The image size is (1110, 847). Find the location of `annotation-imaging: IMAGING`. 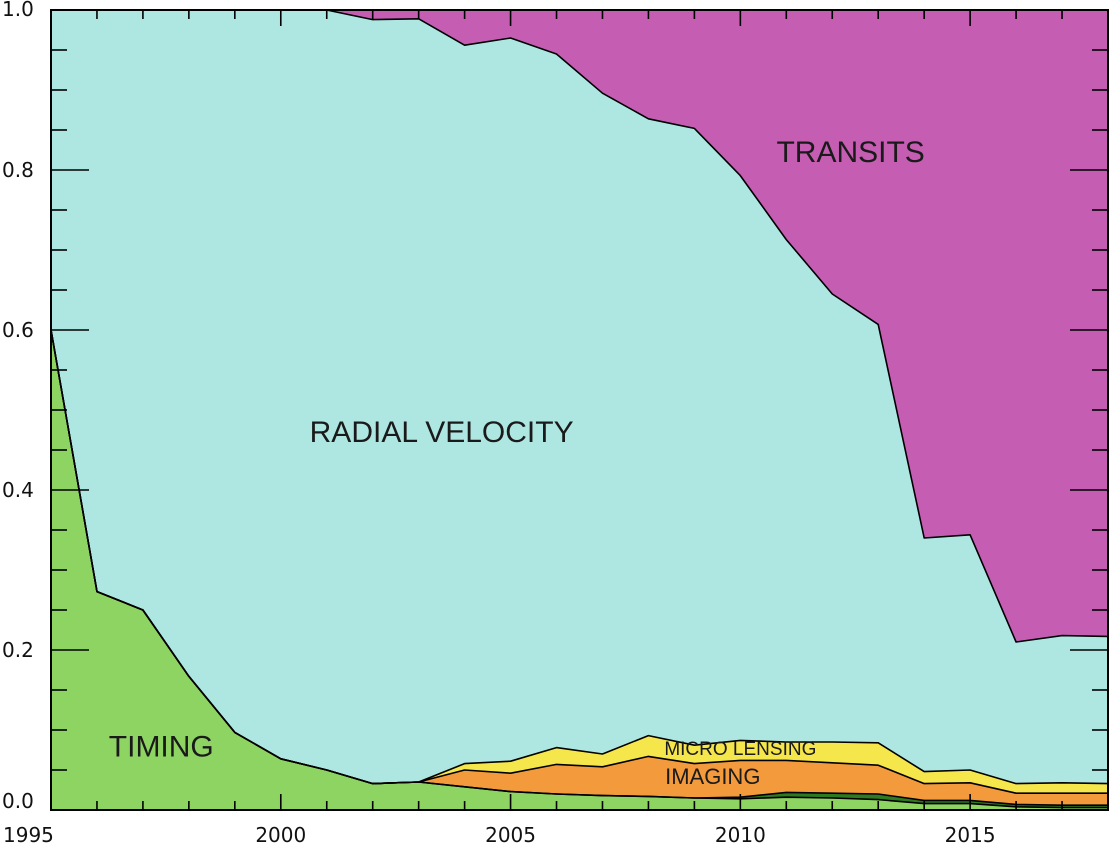

annotation-imaging: IMAGING is located at coordinates (712, 776).